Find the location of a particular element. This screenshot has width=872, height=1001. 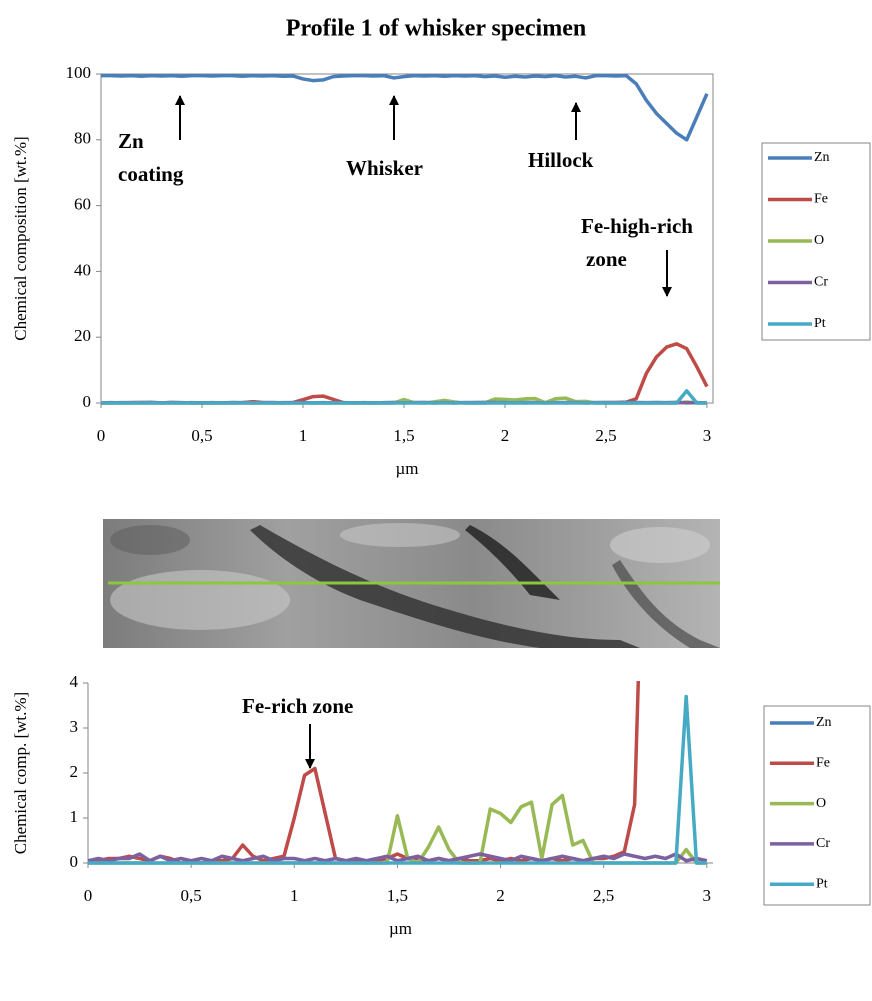

y-tick-label: 2 is located at coordinates (74, 771).